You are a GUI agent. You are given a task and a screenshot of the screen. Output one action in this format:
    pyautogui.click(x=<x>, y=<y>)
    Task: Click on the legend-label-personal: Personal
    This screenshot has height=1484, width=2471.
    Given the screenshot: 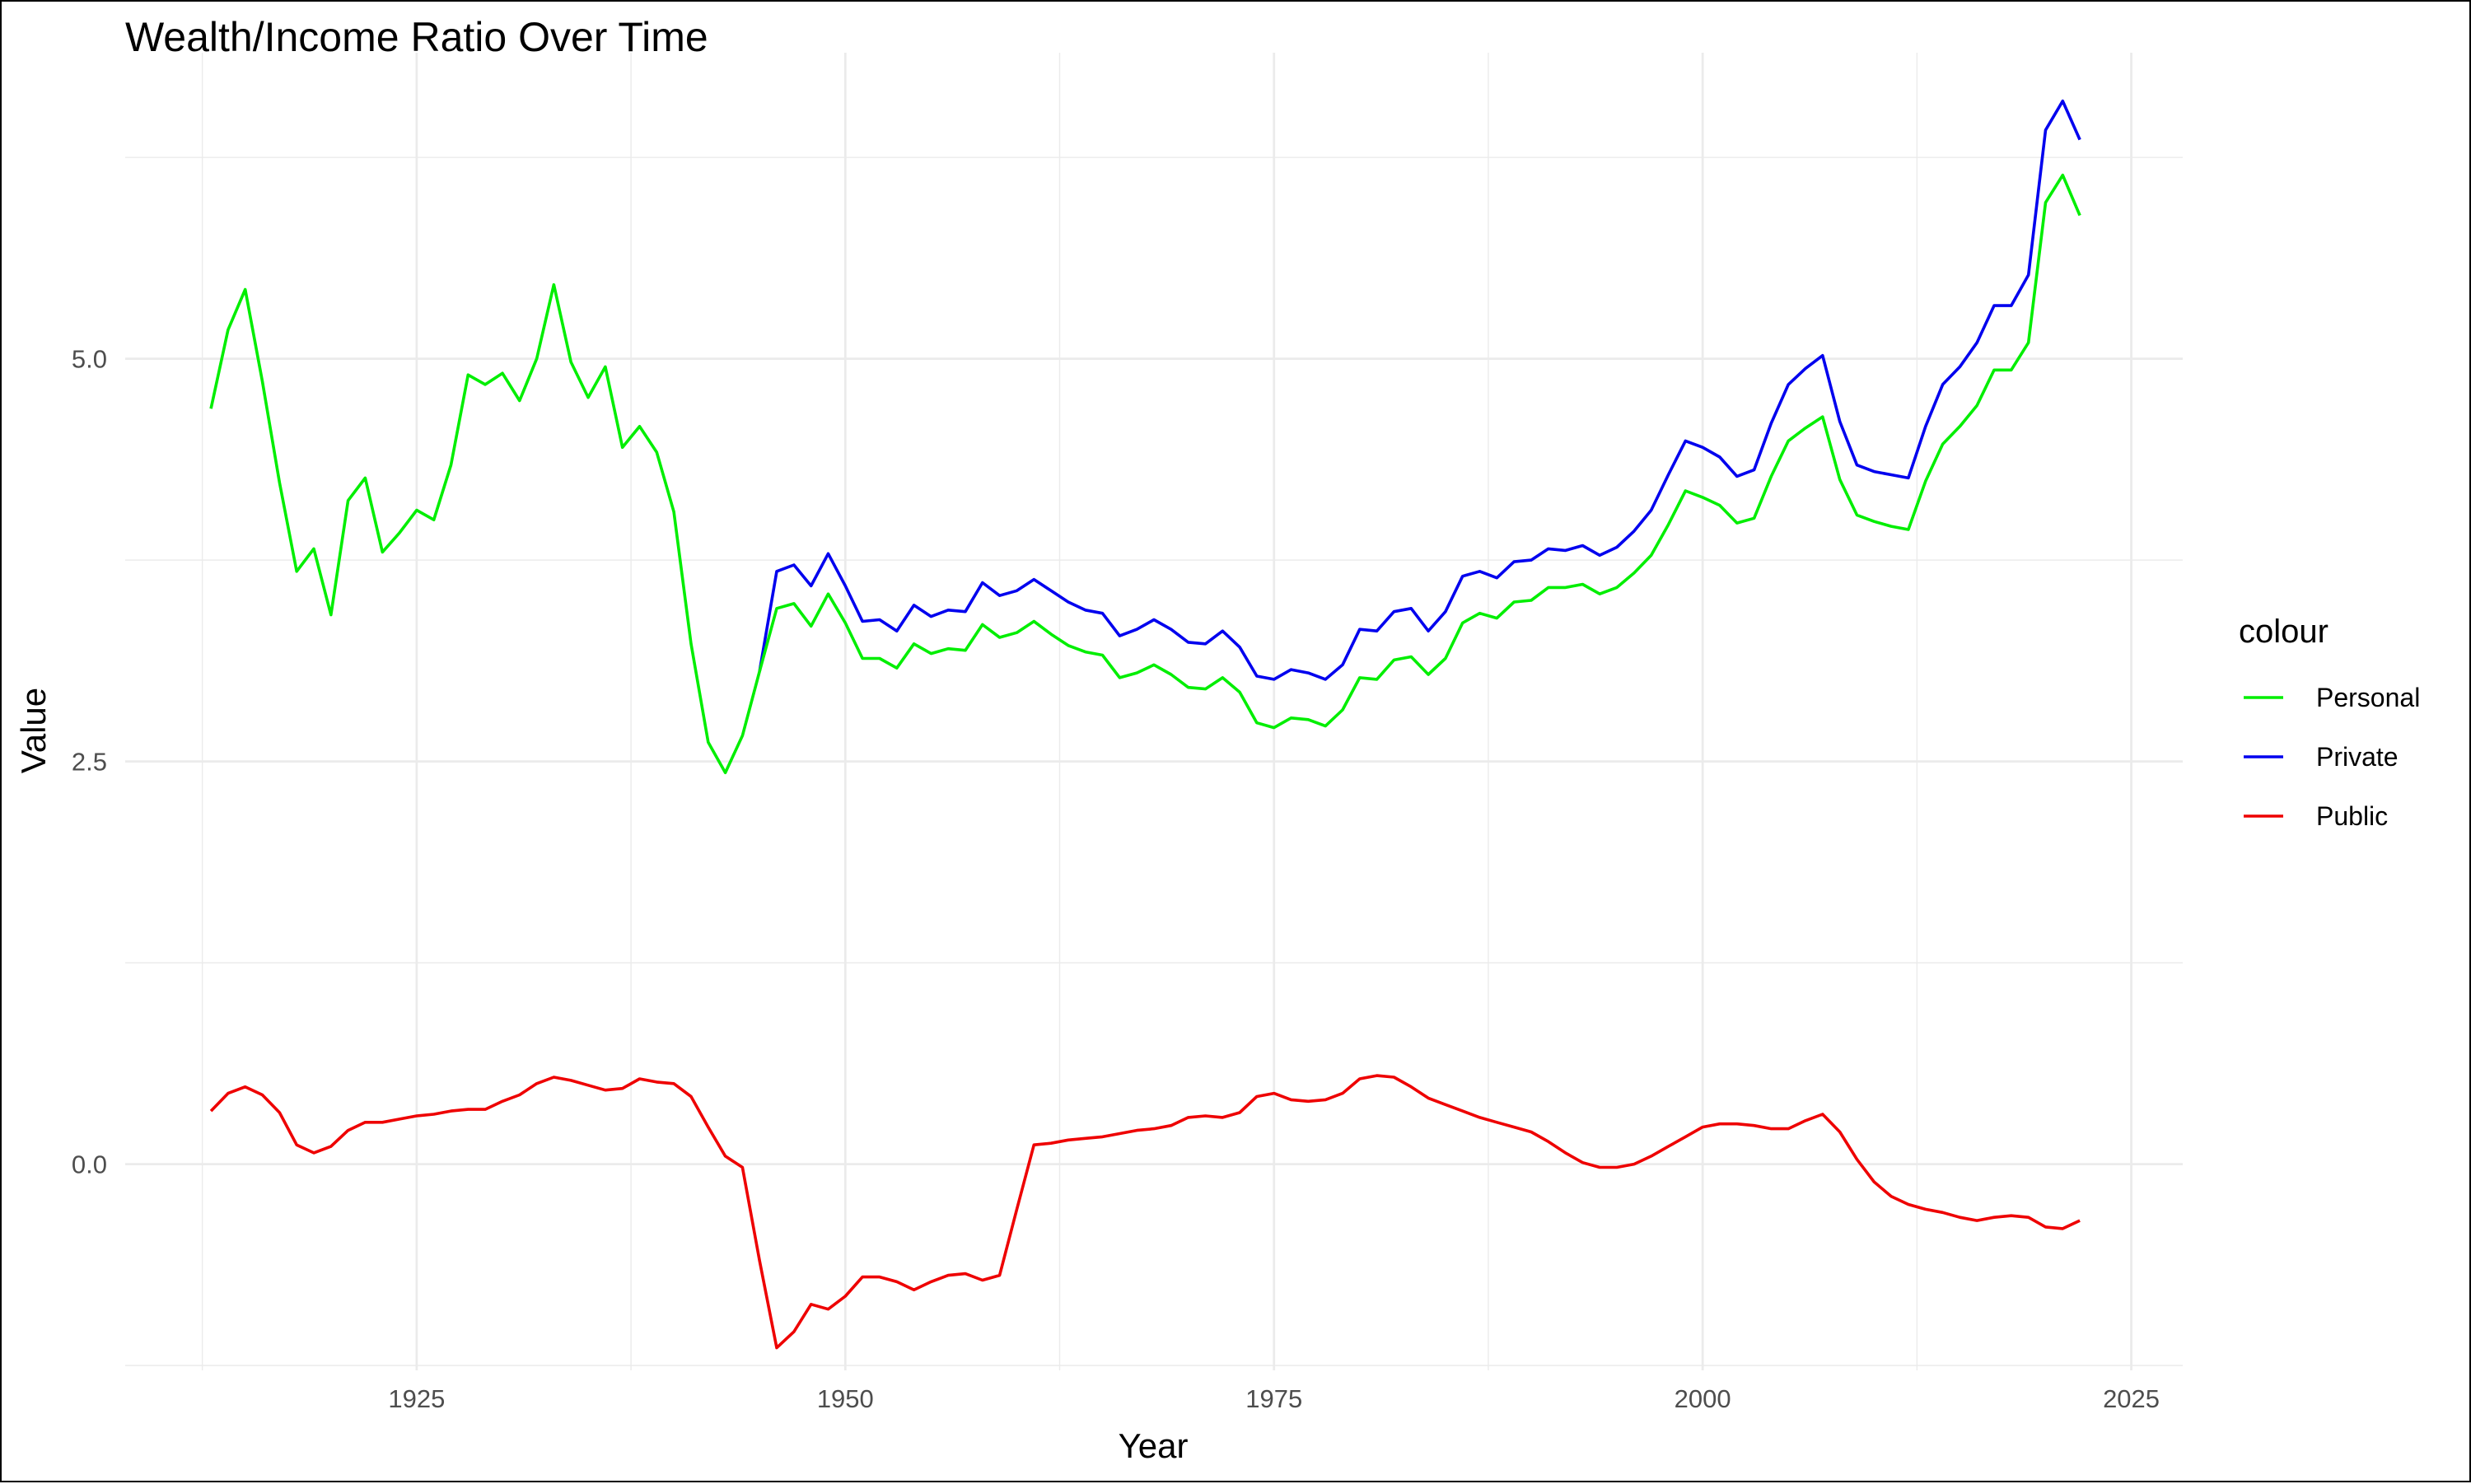 What is the action you would take?
    pyautogui.click(x=2368, y=697)
    